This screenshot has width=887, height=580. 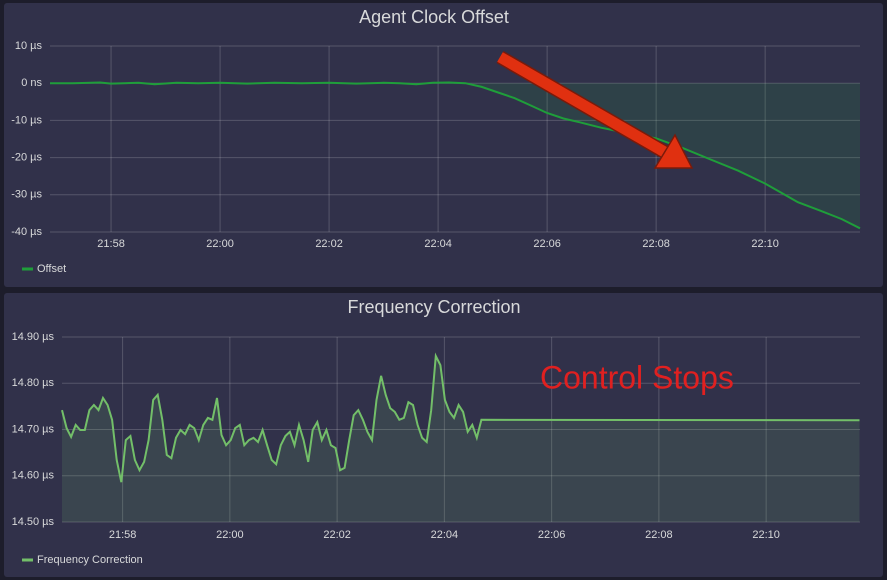 What do you see at coordinates (31, 83) in the screenshot?
I see `y-tick-label: 0 ns` at bounding box center [31, 83].